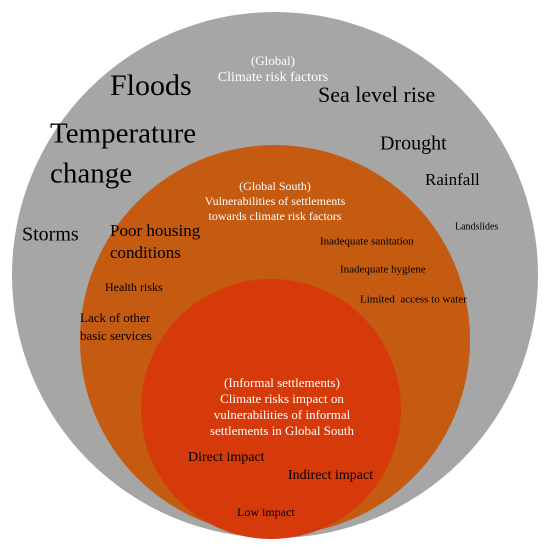 The width and height of the screenshot is (550, 550). Describe the element at coordinates (476, 226) in the screenshot. I see `factor: Landslides` at that location.